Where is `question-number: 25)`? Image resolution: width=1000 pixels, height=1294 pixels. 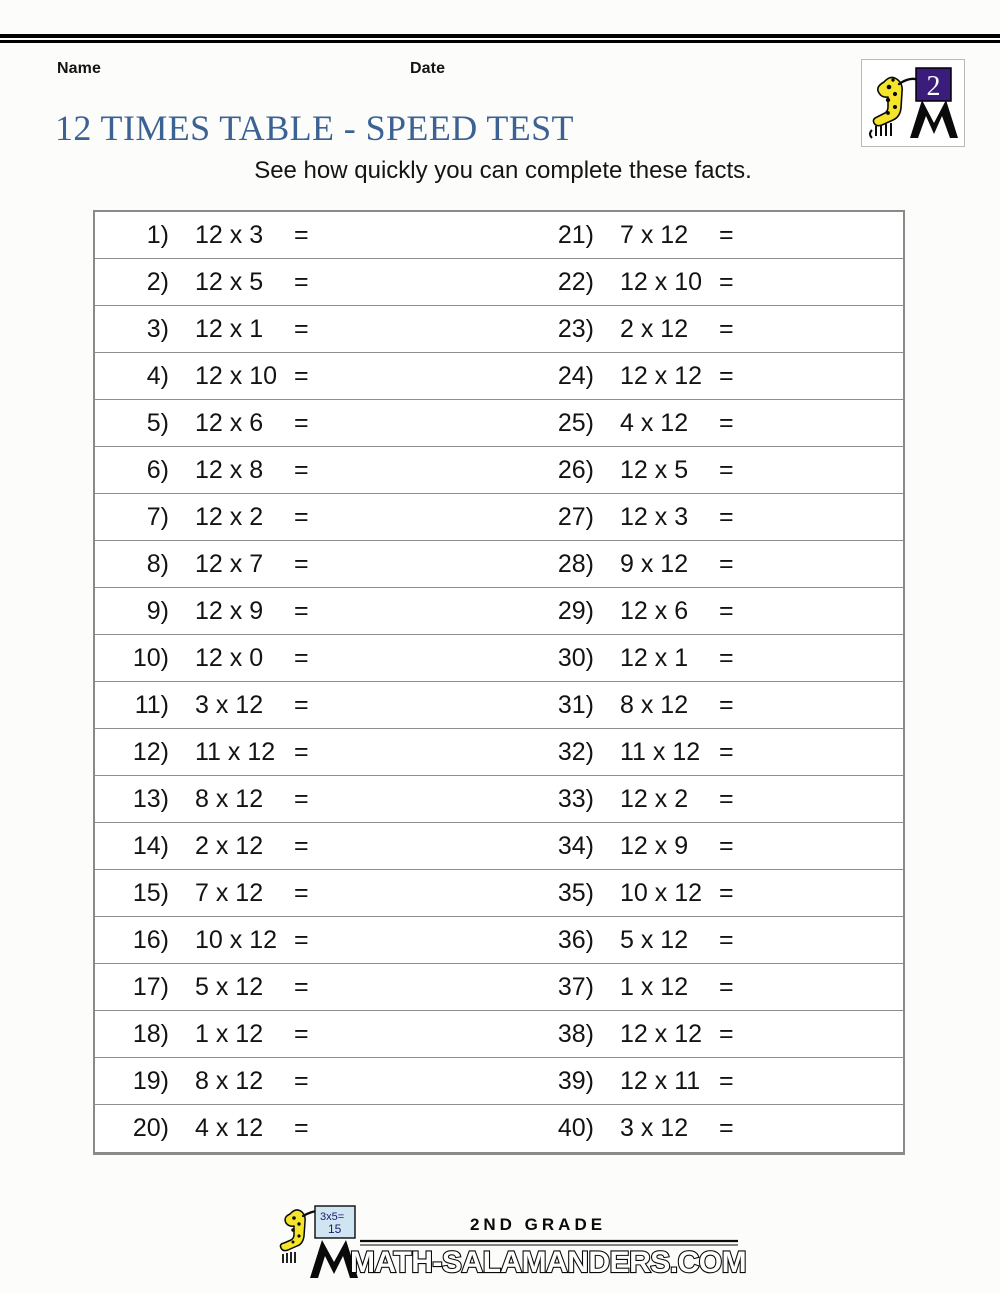
question-number: 25) is located at coordinates (575, 422).